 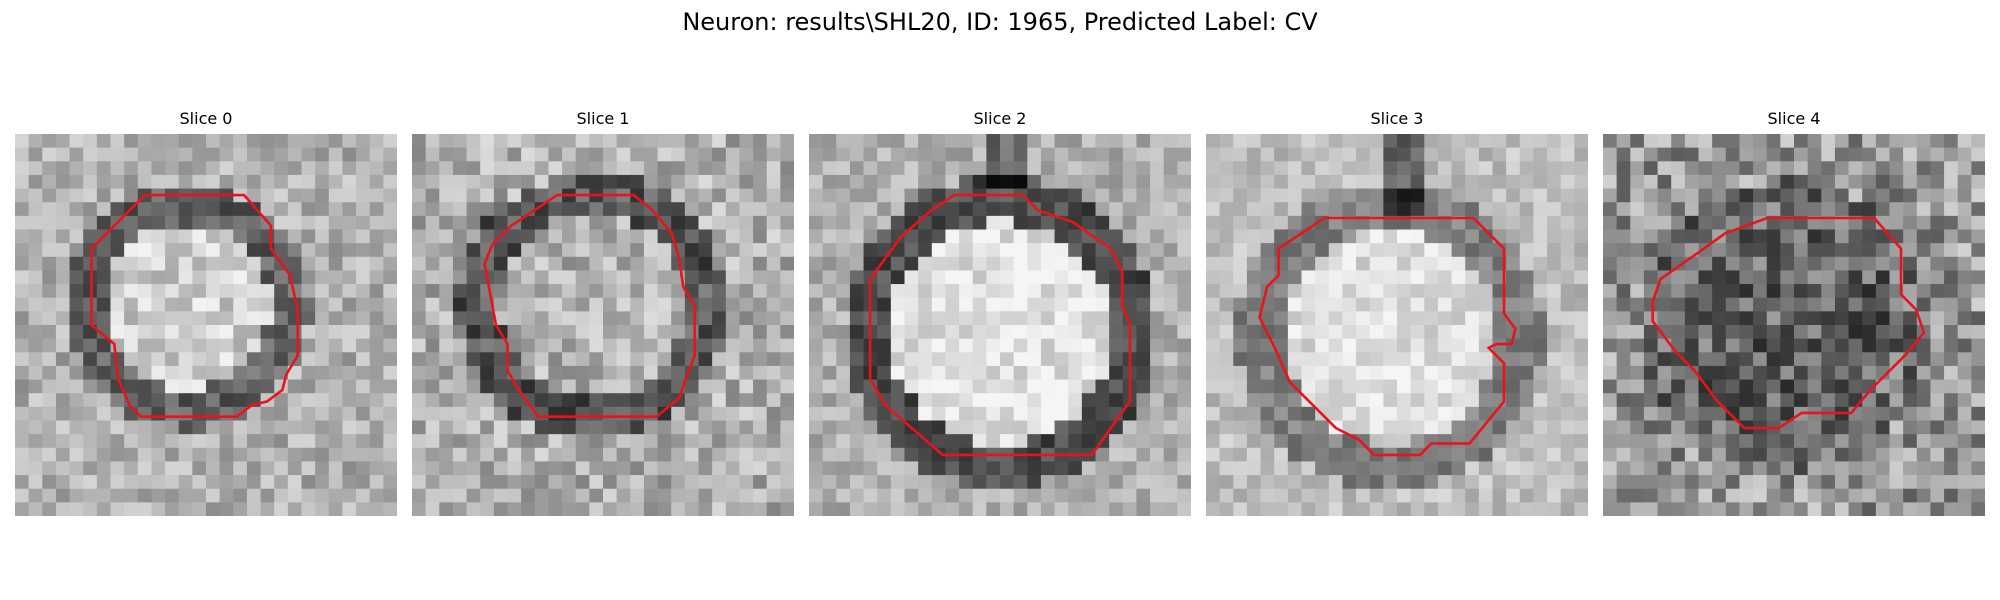 I want to click on slice-title-1: Slice 1, so click(x=603, y=118).